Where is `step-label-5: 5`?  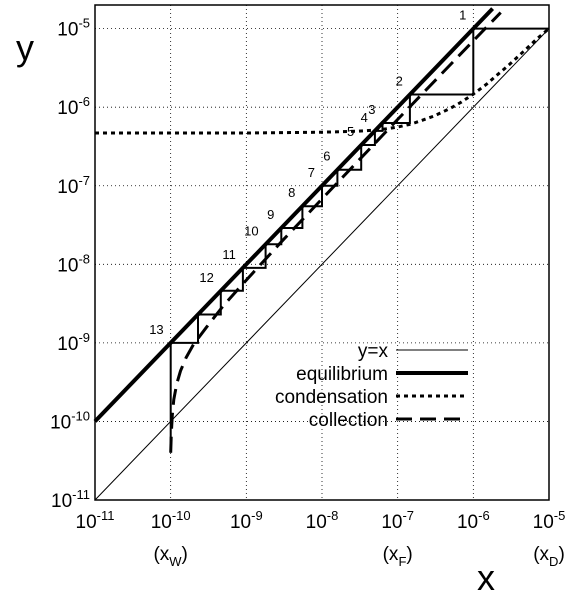
step-label-5: 5 is located at coordinates (350, 131).